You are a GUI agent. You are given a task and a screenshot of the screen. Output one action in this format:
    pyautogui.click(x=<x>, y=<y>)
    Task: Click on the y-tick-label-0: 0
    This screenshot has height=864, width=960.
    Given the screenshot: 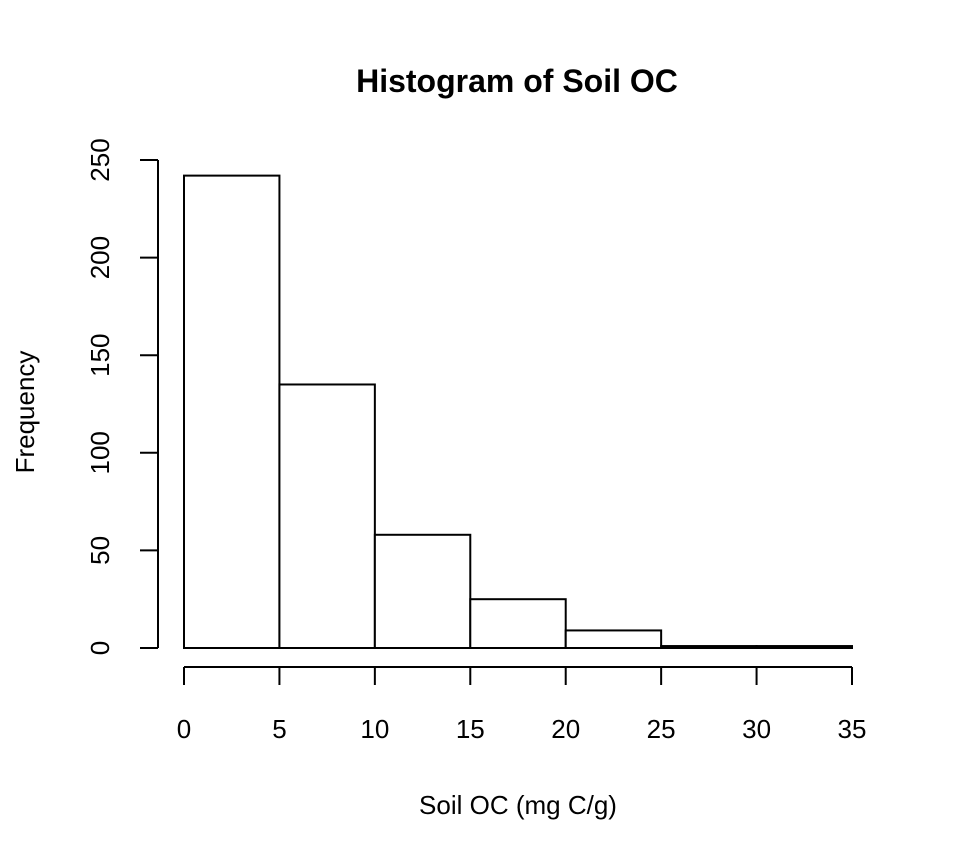 What is the action you would take?
    pyautogui.click(x=100, y=648)
    